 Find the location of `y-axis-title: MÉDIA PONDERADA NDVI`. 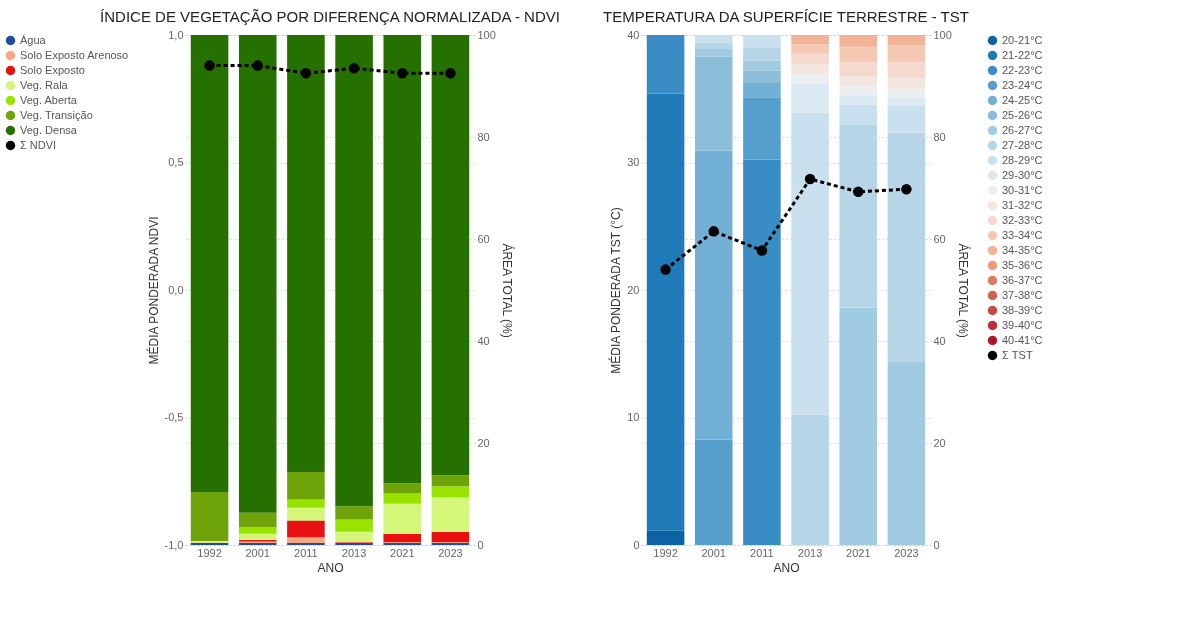

y-axis-title: MÉDIA PONDERADA NDVI is located at coordinates (153, 290).